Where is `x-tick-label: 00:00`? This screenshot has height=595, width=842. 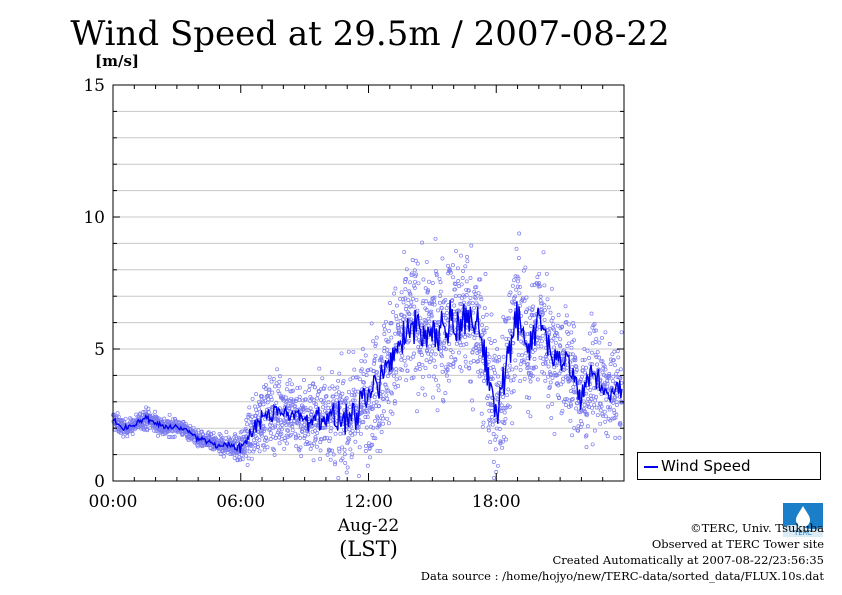 x-tick-label: 00:00 is located at coordinates (113, 502).